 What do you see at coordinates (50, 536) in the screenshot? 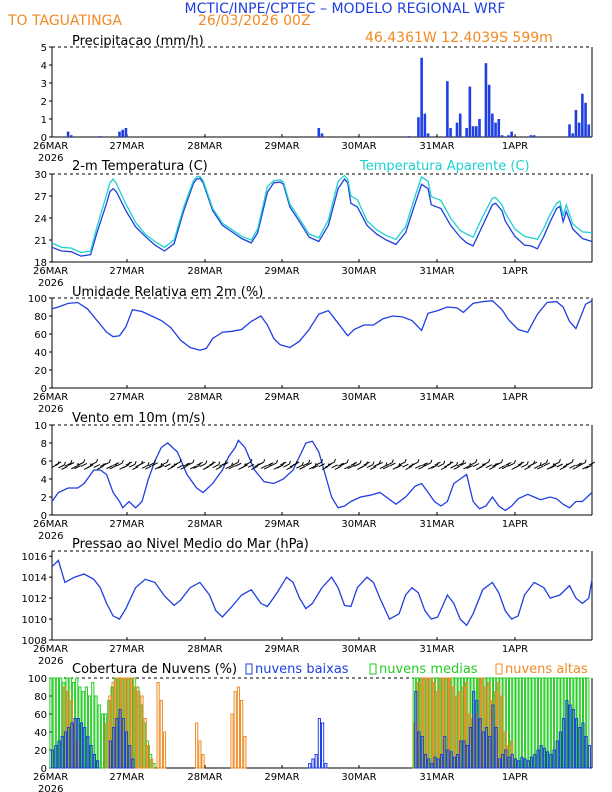
I see `wind-year-label: 2026` at bounding box center [50, 536].